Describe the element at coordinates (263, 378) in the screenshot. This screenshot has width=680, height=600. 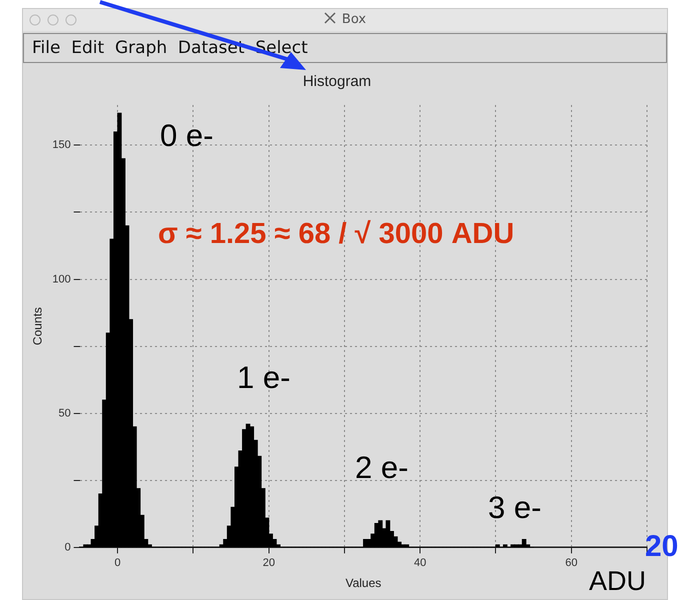
I see `annotation: 1 e-` at that location.